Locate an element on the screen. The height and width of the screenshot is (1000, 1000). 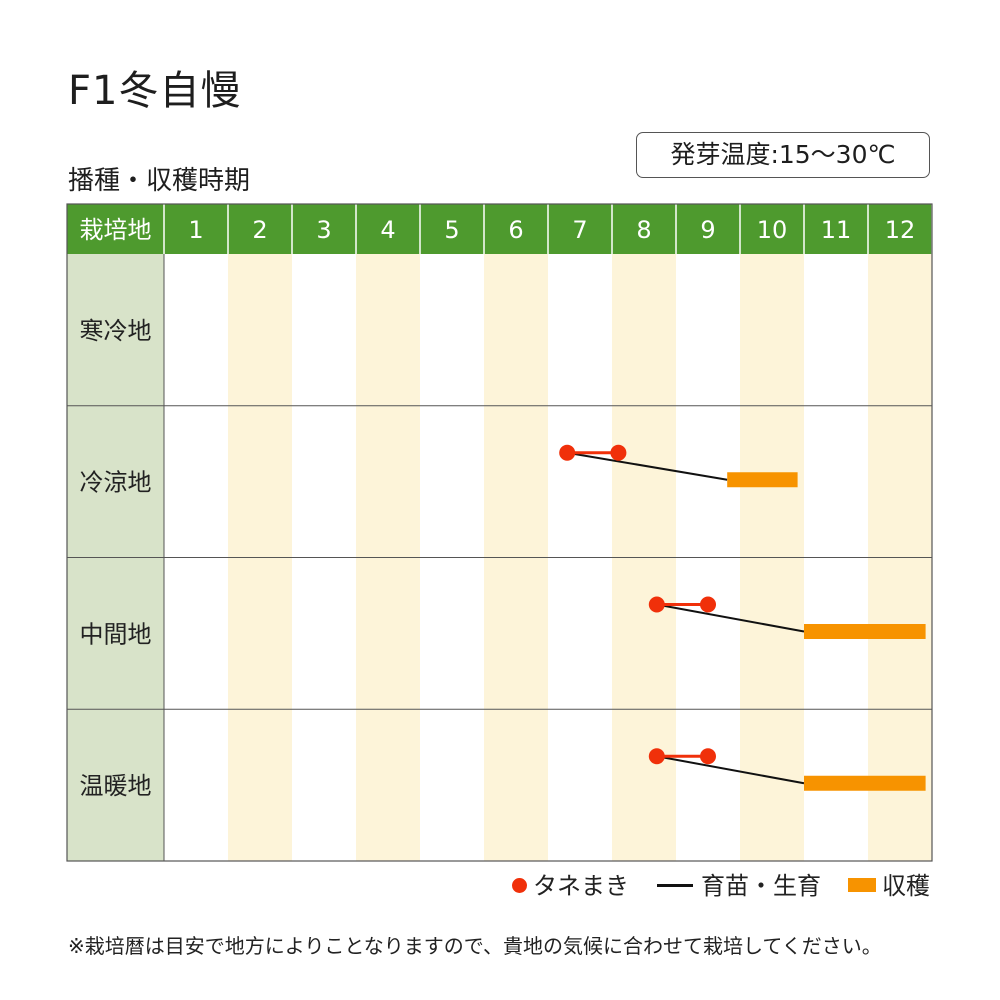
month-label: 4 is located at coordinates (387, 230).